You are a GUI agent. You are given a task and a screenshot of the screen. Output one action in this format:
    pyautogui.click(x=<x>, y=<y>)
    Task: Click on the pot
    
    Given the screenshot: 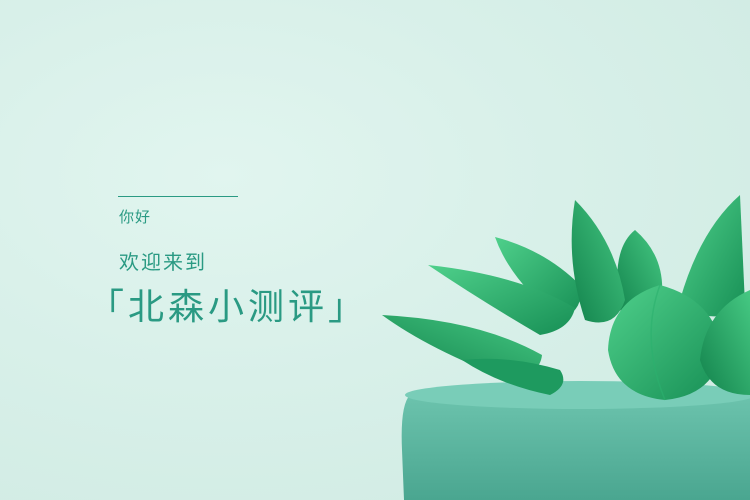 What is the action you would take?
    pyautogui.click(x=575, y=447)
    